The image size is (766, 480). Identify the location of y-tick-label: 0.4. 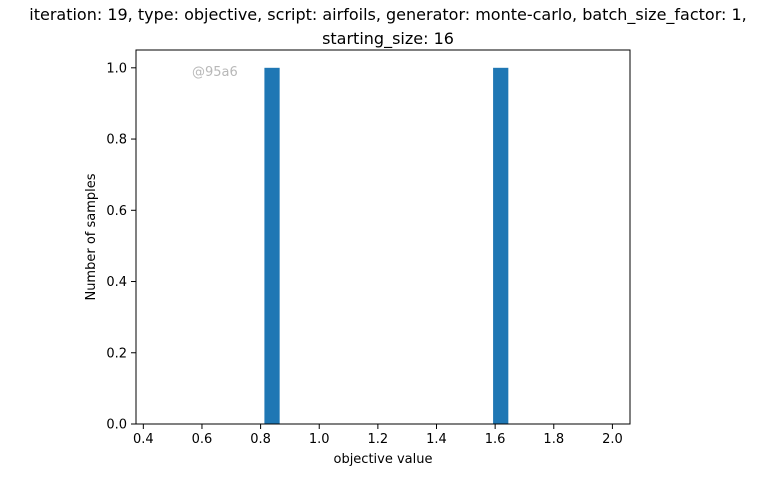
(116, 282).